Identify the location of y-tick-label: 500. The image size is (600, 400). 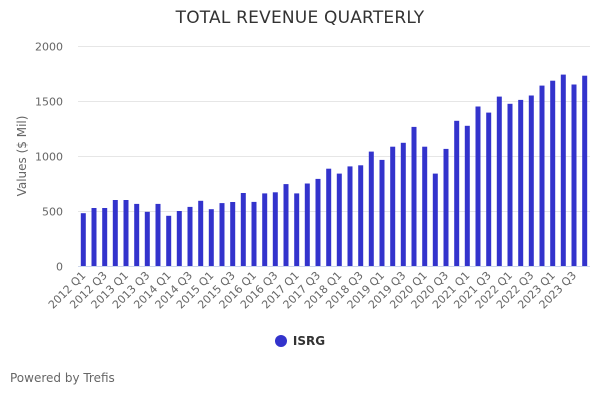
(52, 212).